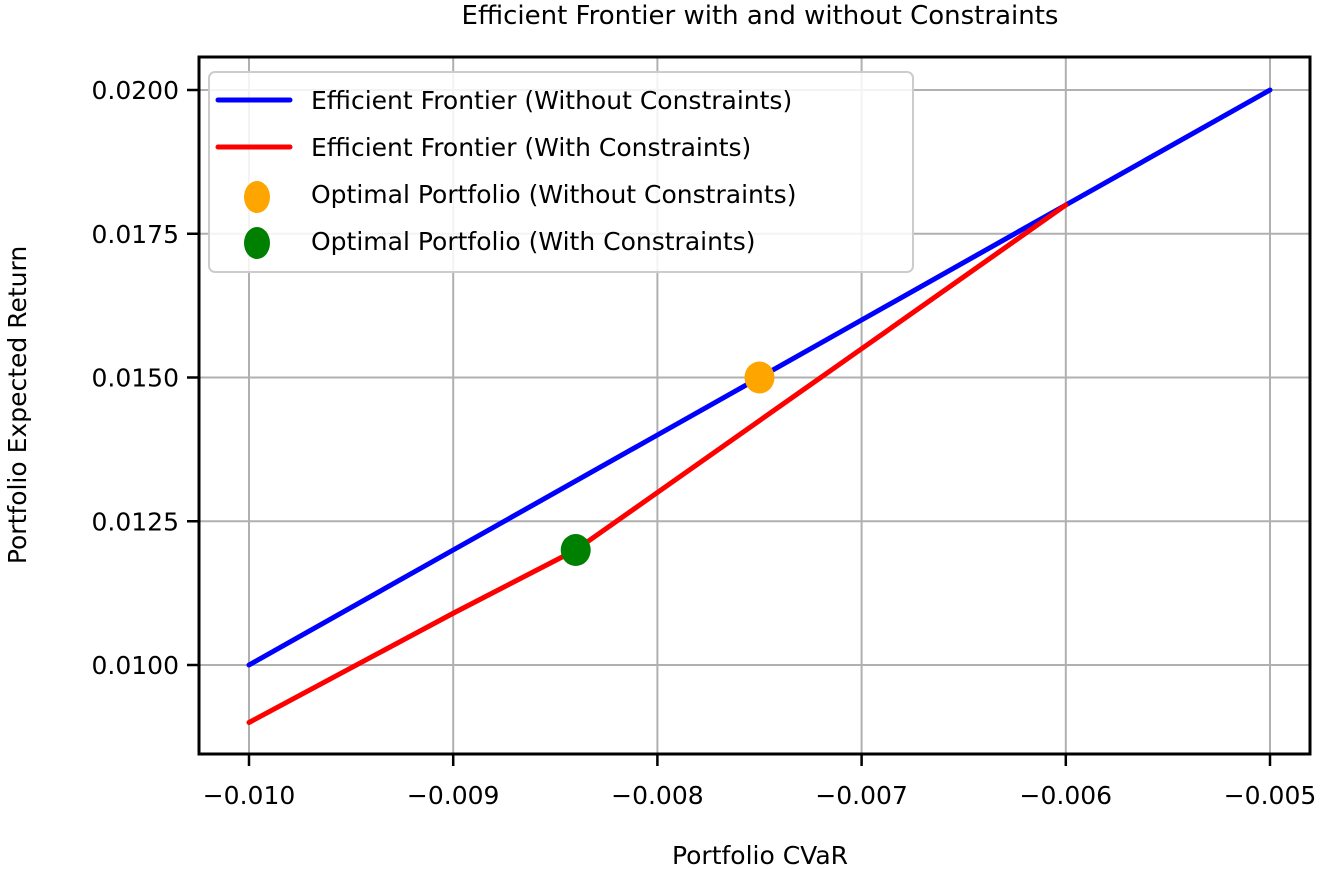 This screenshot has height=869, width=1328. What do you see at coordinates (135, 521) in the screenshot?
I see `y-tick-label: 0.0125` at bounding box center [135, 521].